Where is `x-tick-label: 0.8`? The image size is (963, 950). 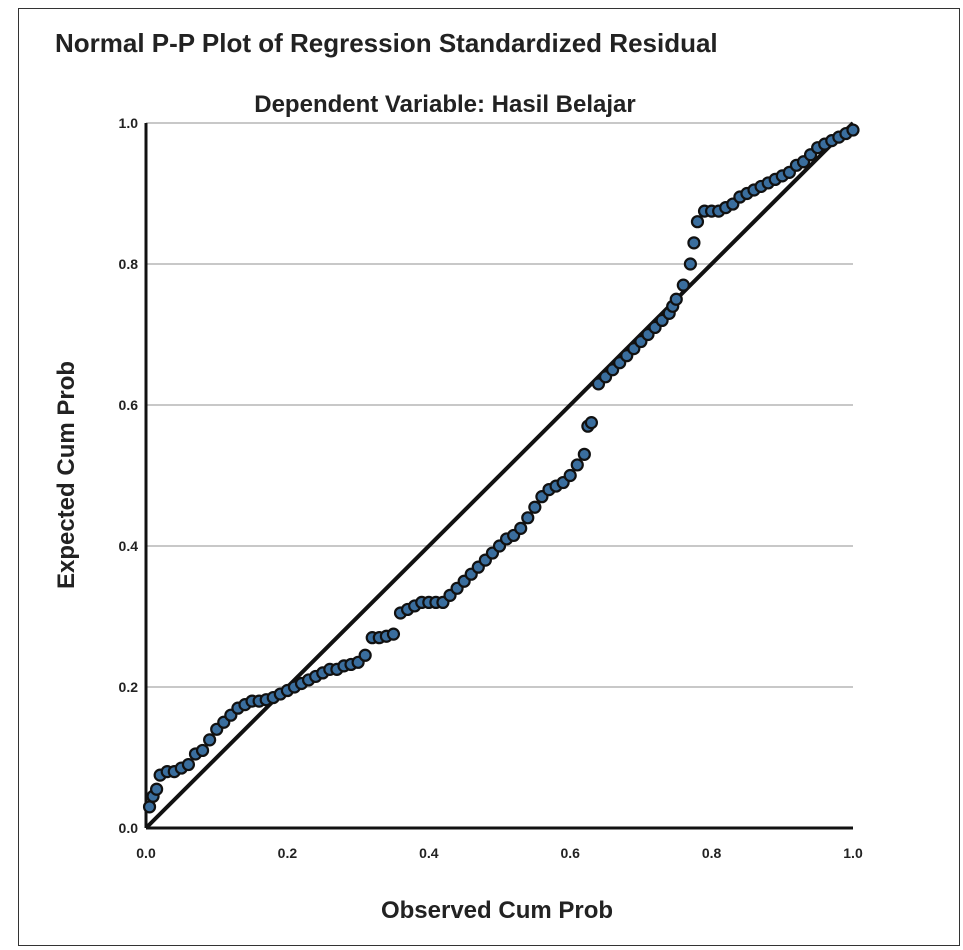
x-tick-label: 0.8 is located at coordinates (712, 853).